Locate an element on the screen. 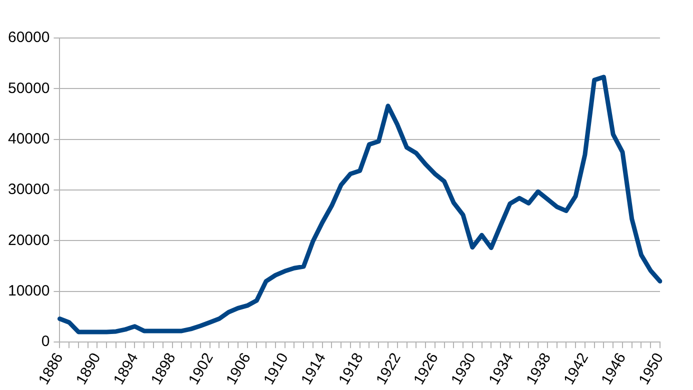  y-tick-label: 60000 is located at coordinates (29, 37).